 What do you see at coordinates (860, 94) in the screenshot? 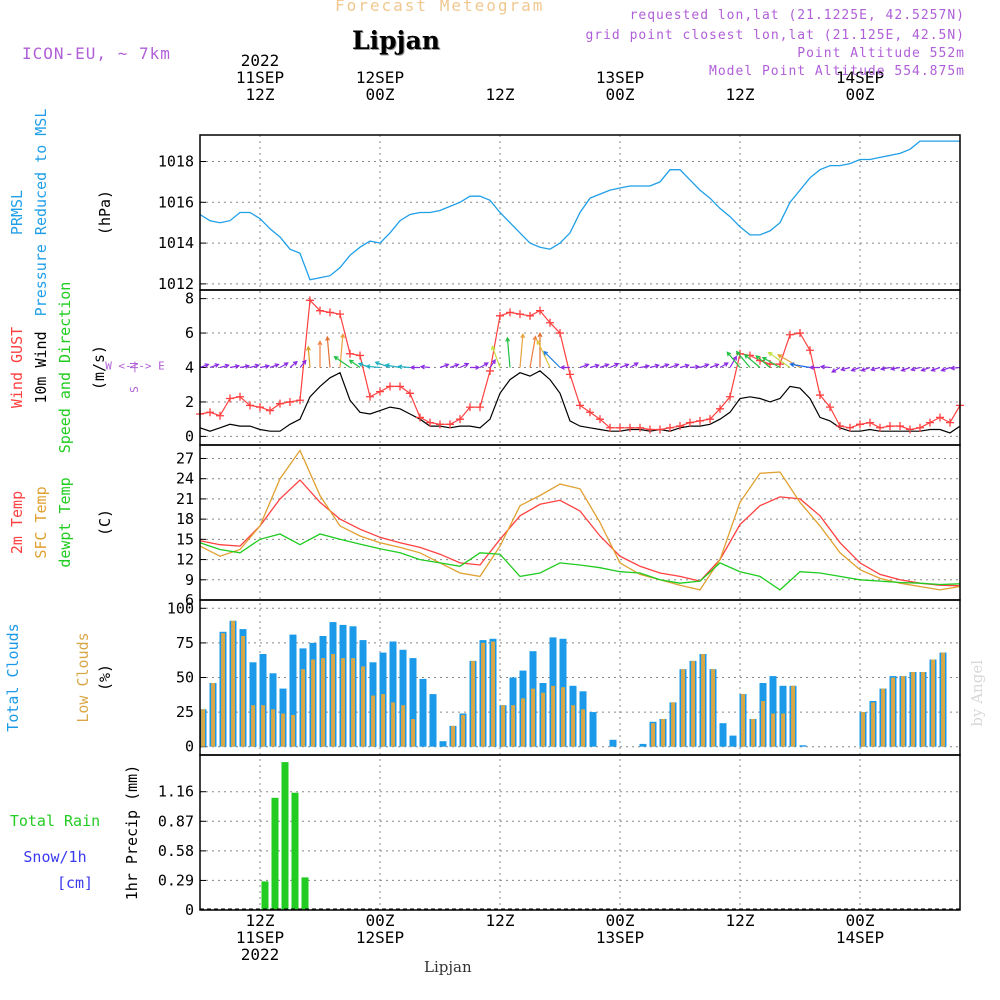
I see `time-tick-label-top: 00Z` at bounding box center [860, 94].